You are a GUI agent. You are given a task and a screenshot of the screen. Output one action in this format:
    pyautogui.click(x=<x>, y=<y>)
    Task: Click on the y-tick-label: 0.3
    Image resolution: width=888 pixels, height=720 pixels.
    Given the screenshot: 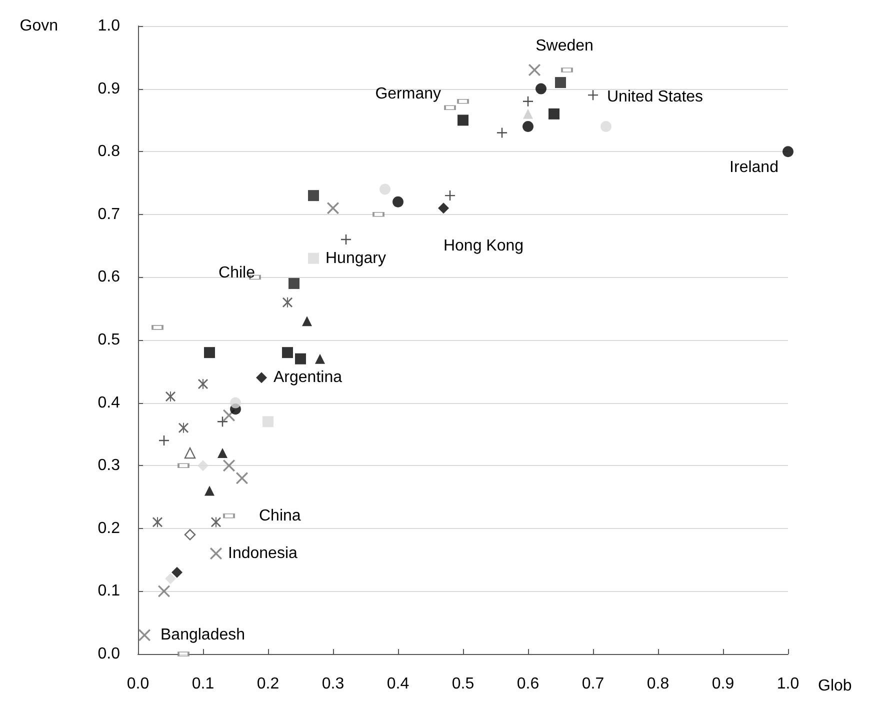 What is the action you would take?
    pyautogui.click(x=109, y=465)
    